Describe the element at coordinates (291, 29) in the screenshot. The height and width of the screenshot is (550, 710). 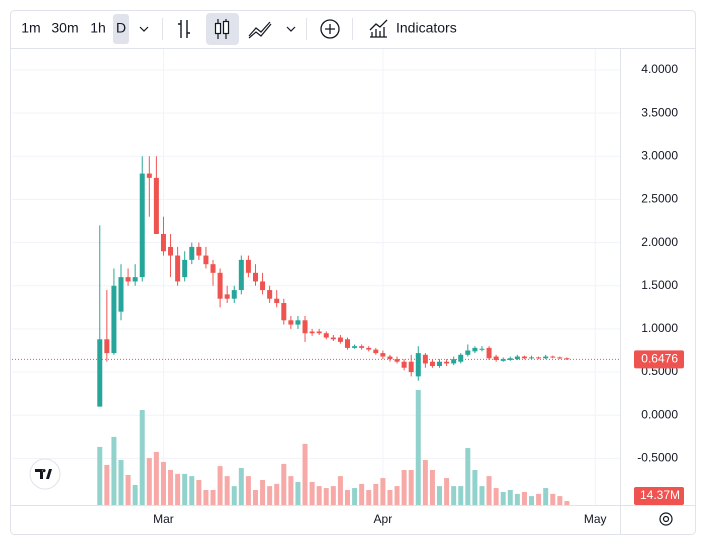
I see `style-dropdown` at that location.